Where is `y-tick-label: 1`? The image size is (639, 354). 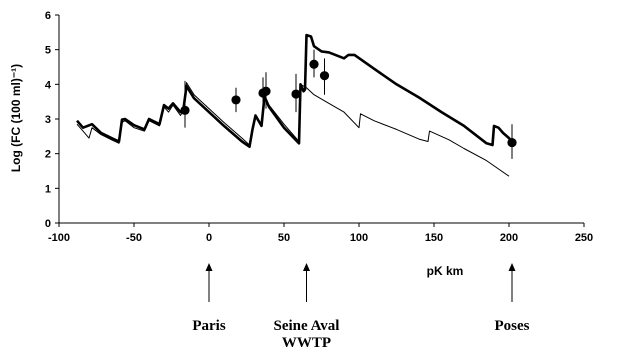 y-tick-label: 1 is located at coordinates (48, 189).